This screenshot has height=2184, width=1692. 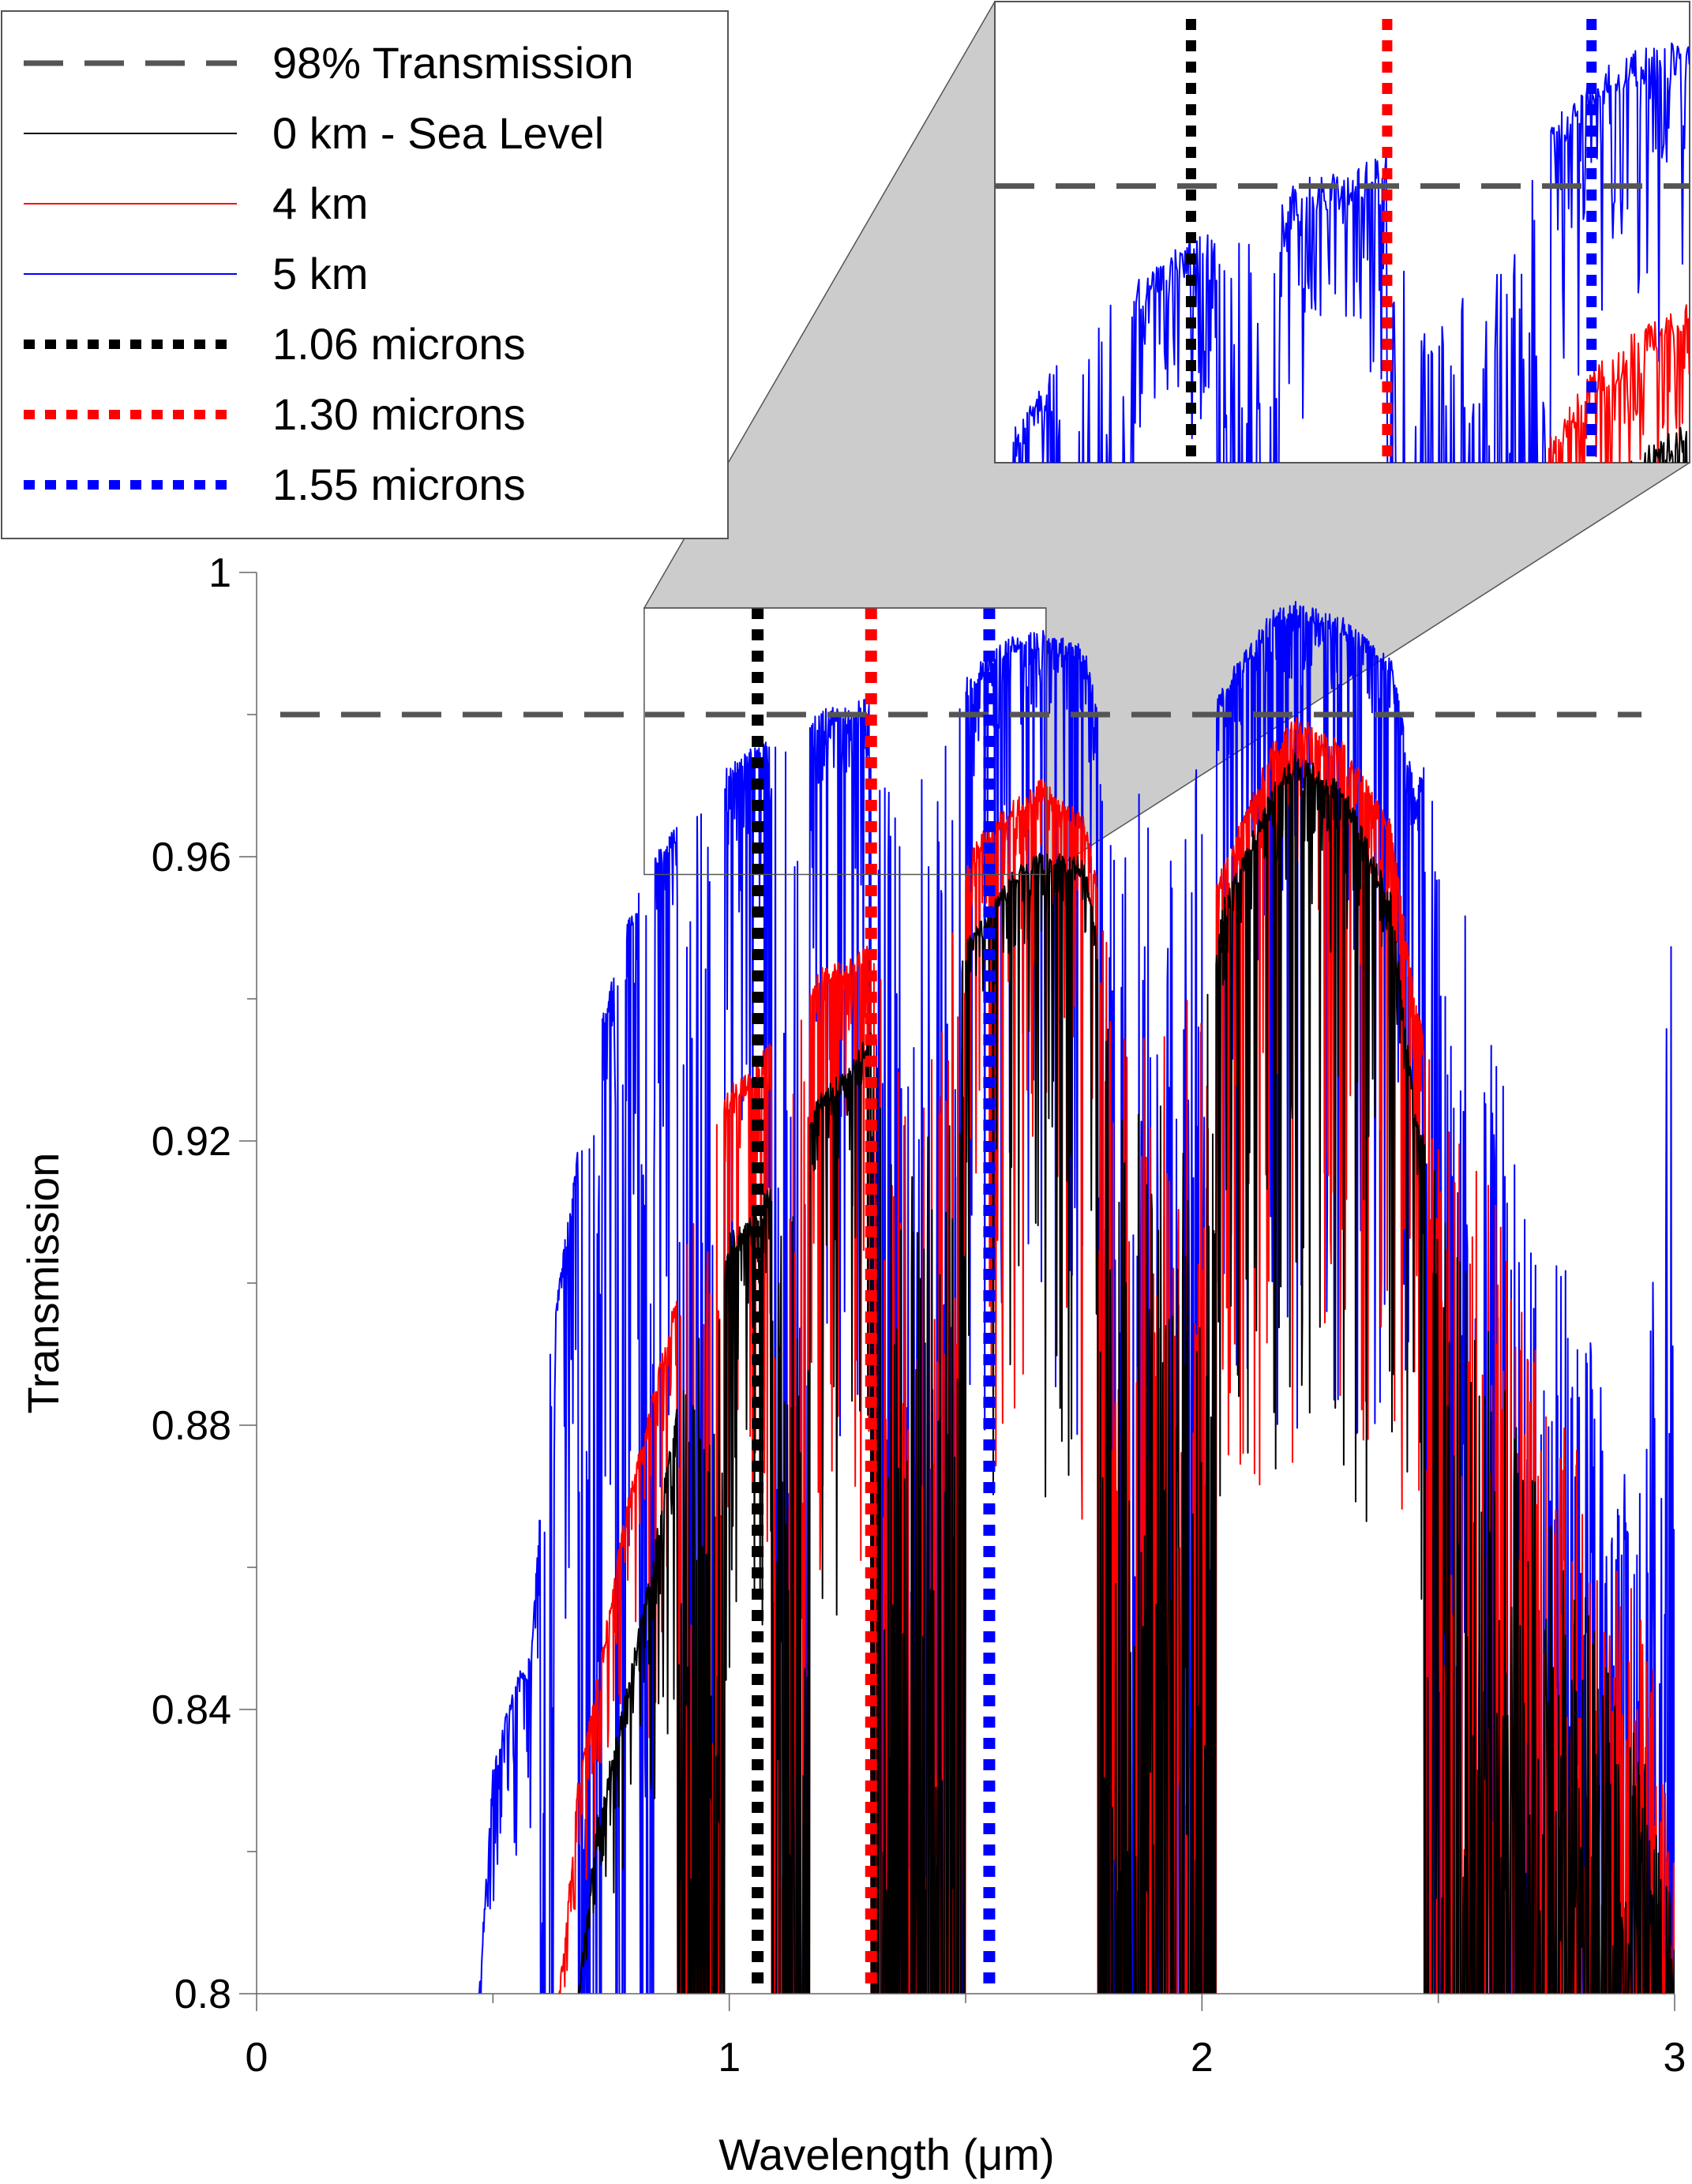 I want to click on legend-label: 1.06 microns, so click(x=399, y=344).